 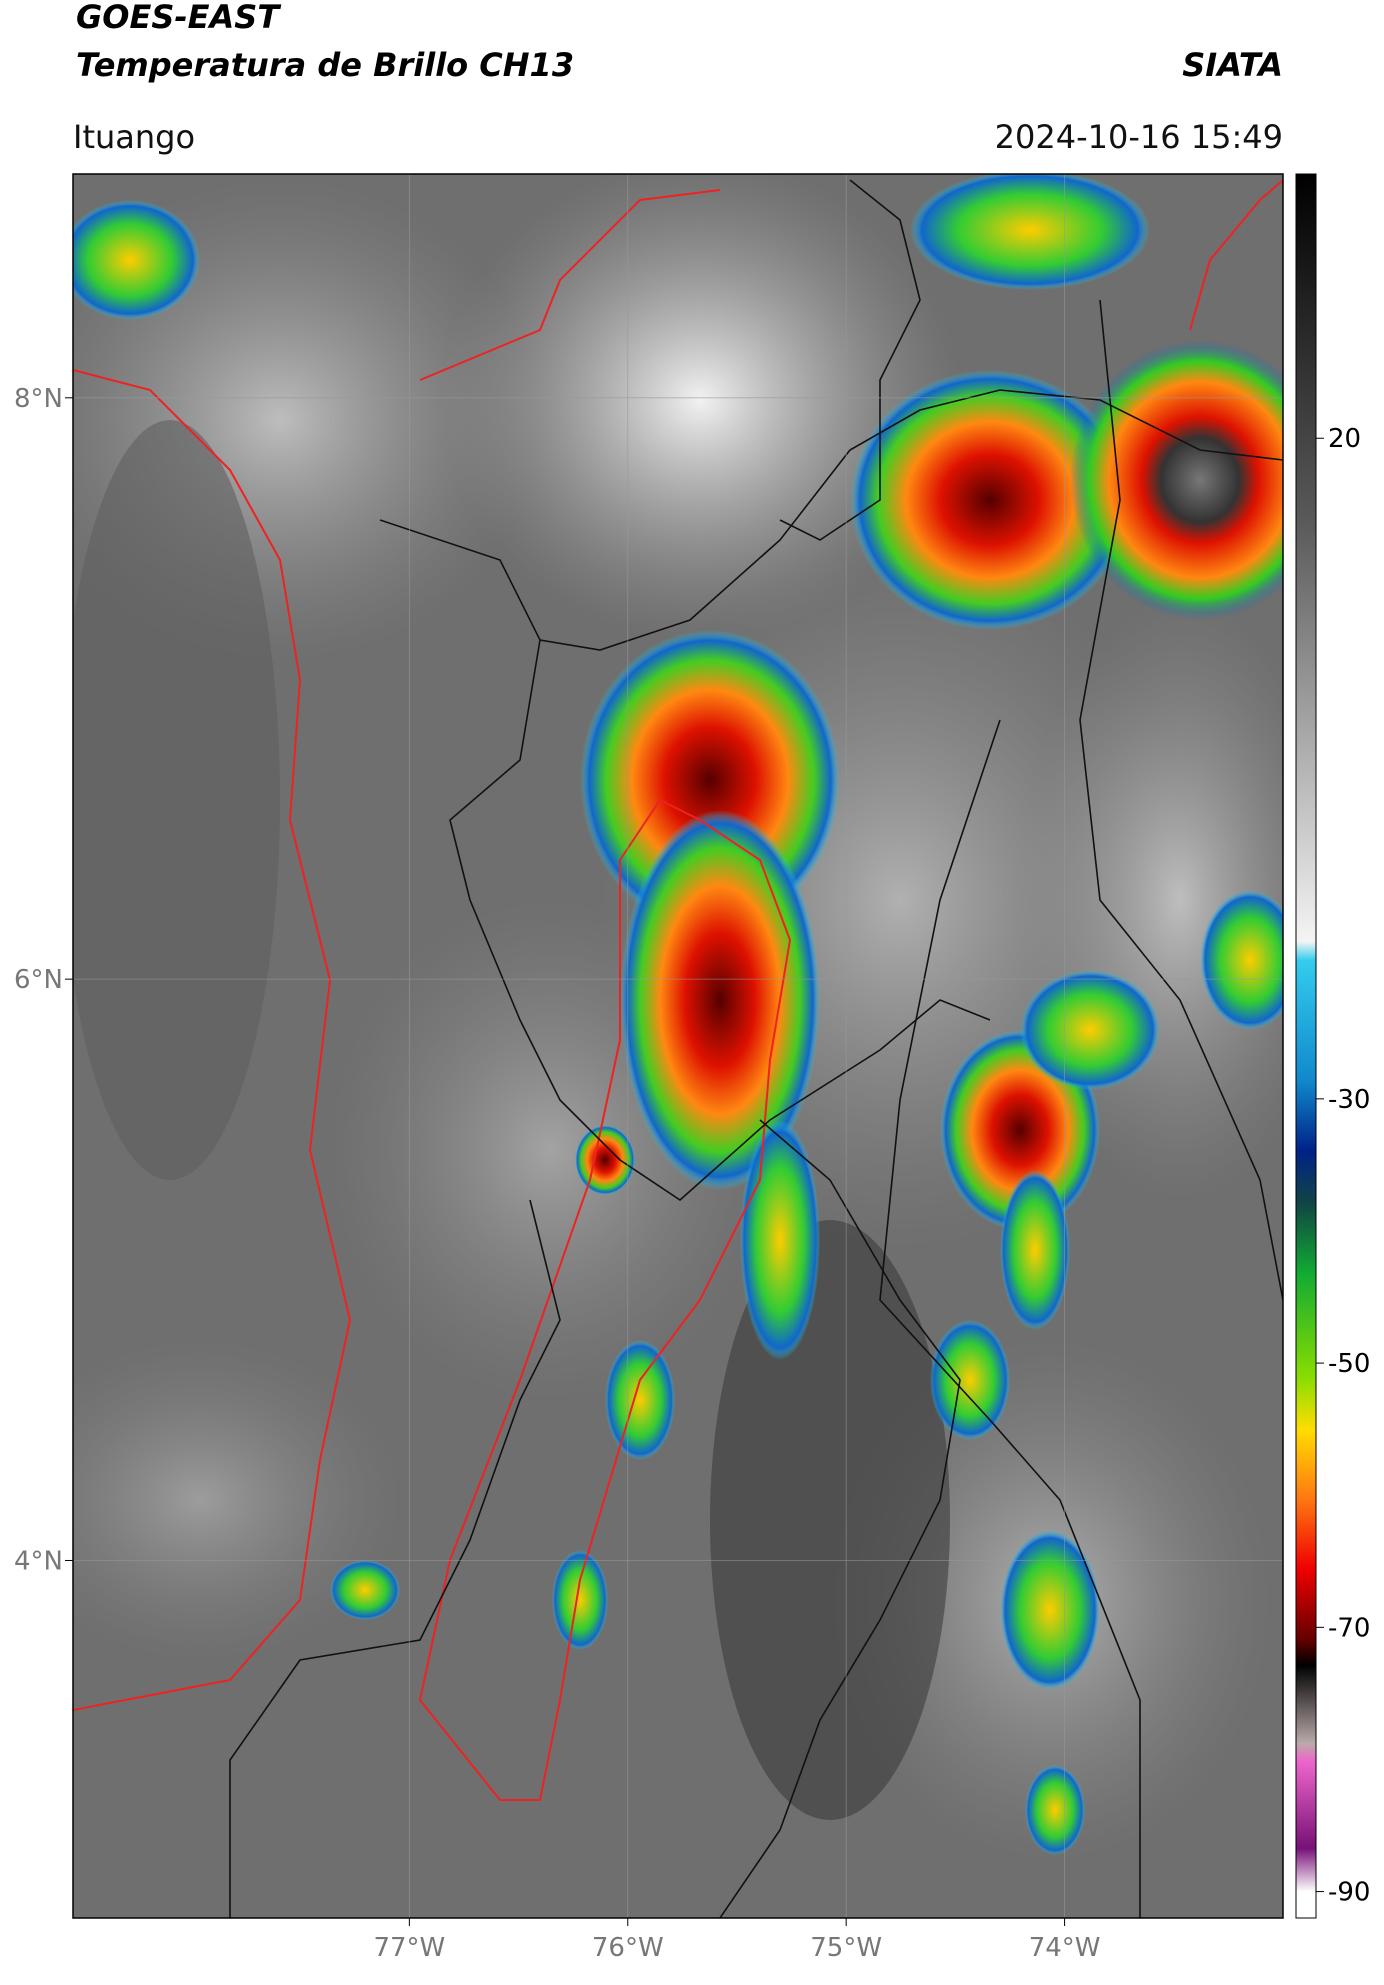 I want to click on colorbar, so click(x=1306, y=1046).